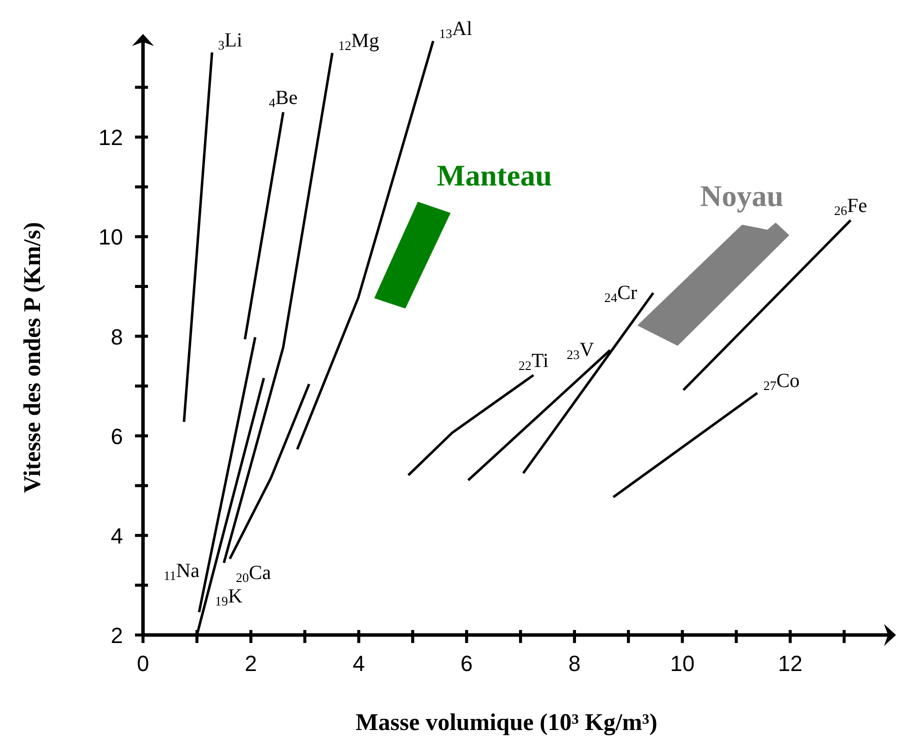  I want to click on x-axis-title: Masse volumique (10³ Kg/m³), so click(507, 723).